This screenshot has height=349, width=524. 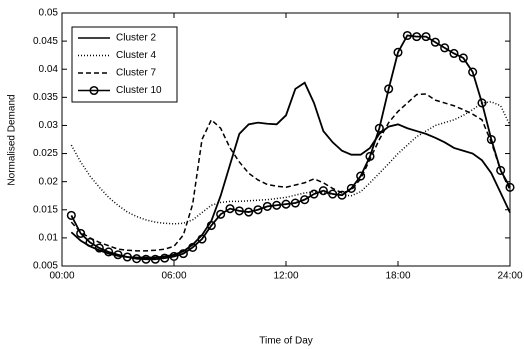 I want to click on y-tick-label: 0.005, so click(x=45, y=266).